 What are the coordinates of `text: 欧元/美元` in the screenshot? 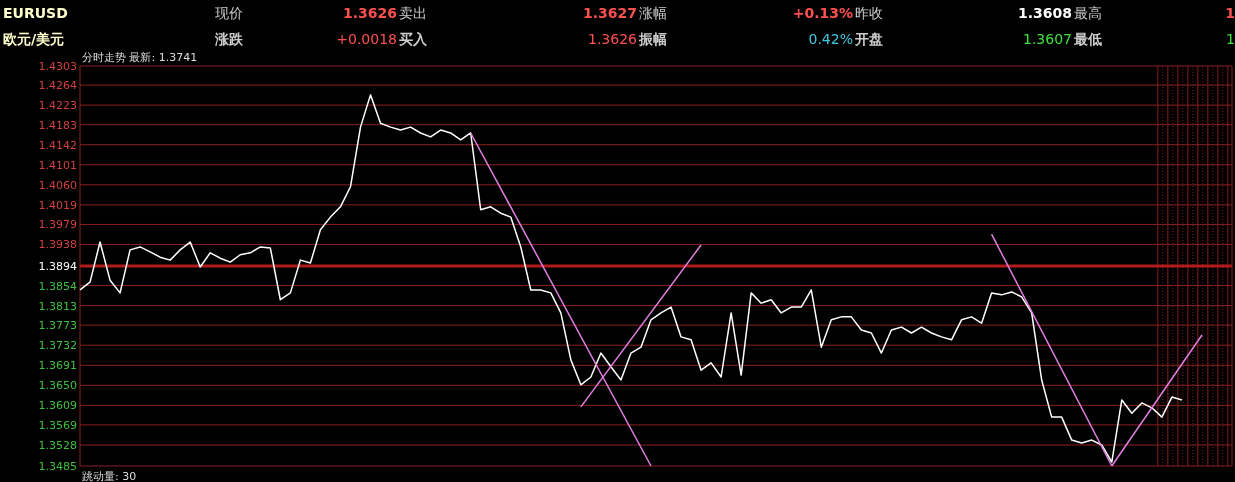 It's located at (34, 39).